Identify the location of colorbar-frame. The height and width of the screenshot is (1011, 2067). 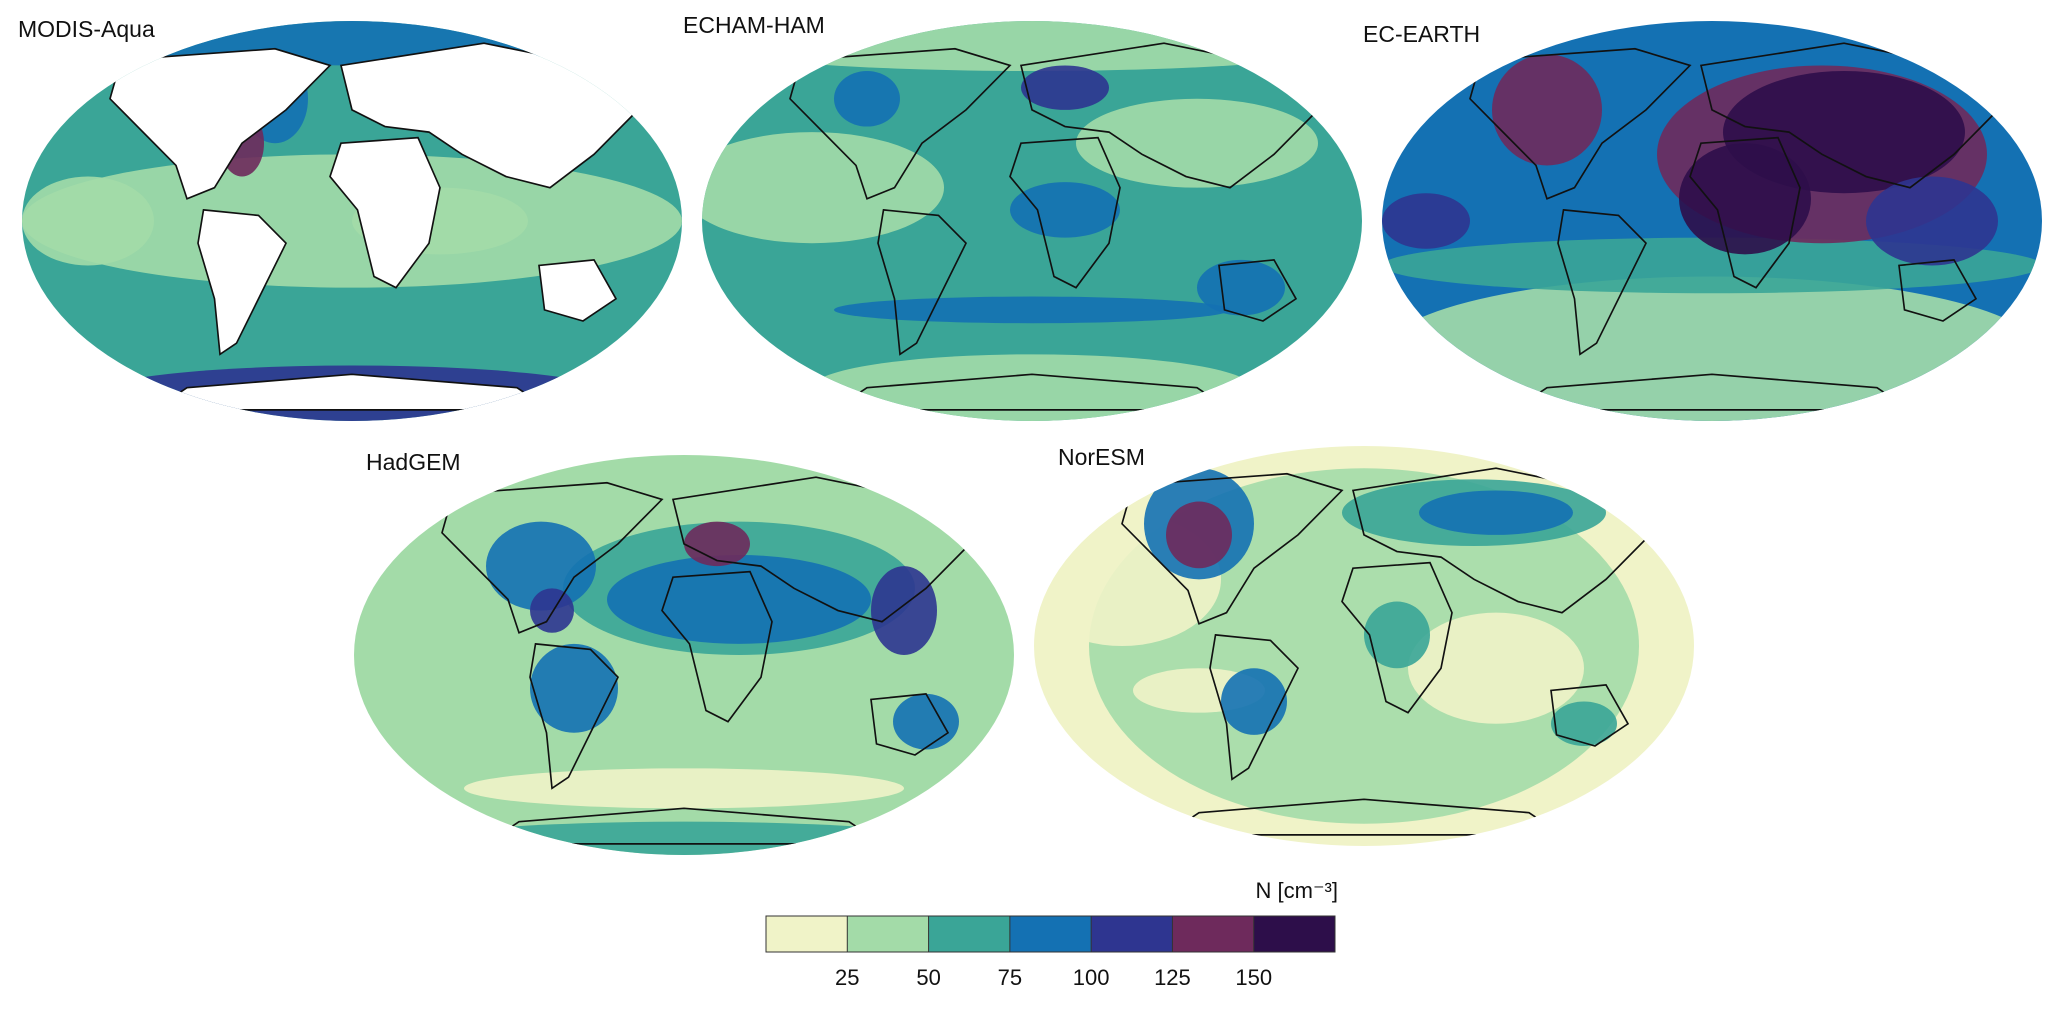
(1050, 934).